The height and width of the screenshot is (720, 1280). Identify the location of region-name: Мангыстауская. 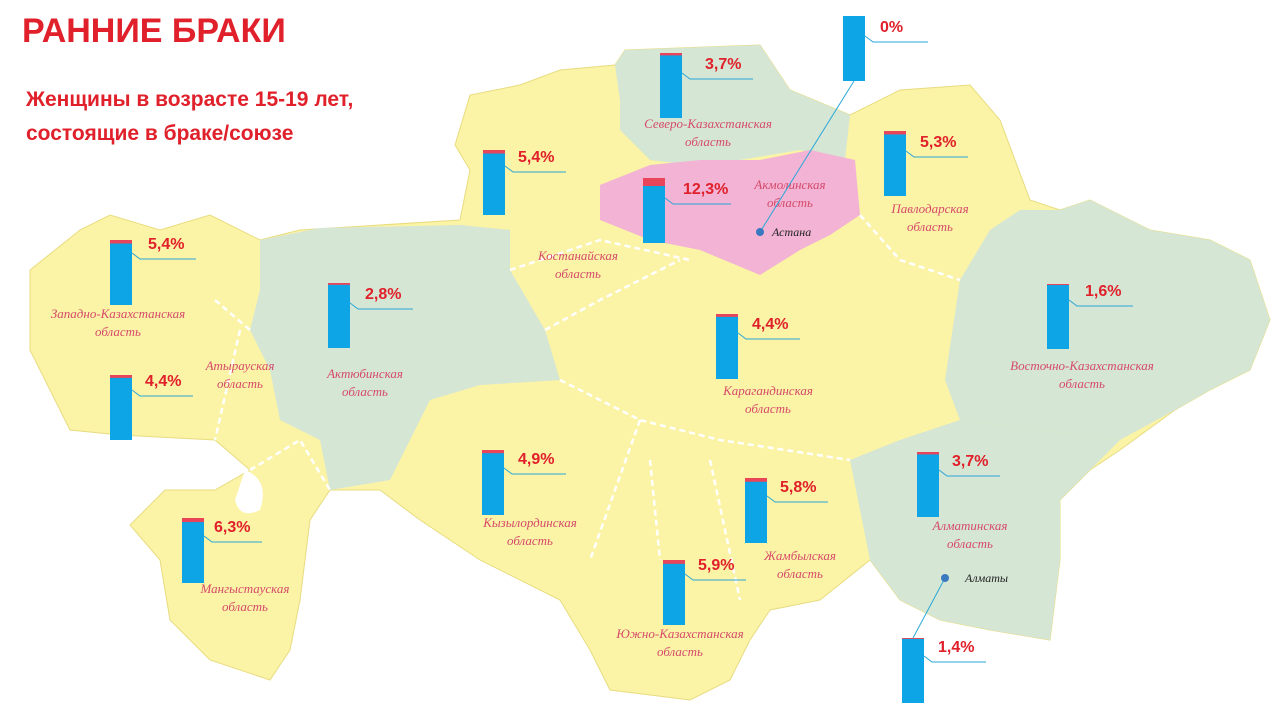
(245, 588).